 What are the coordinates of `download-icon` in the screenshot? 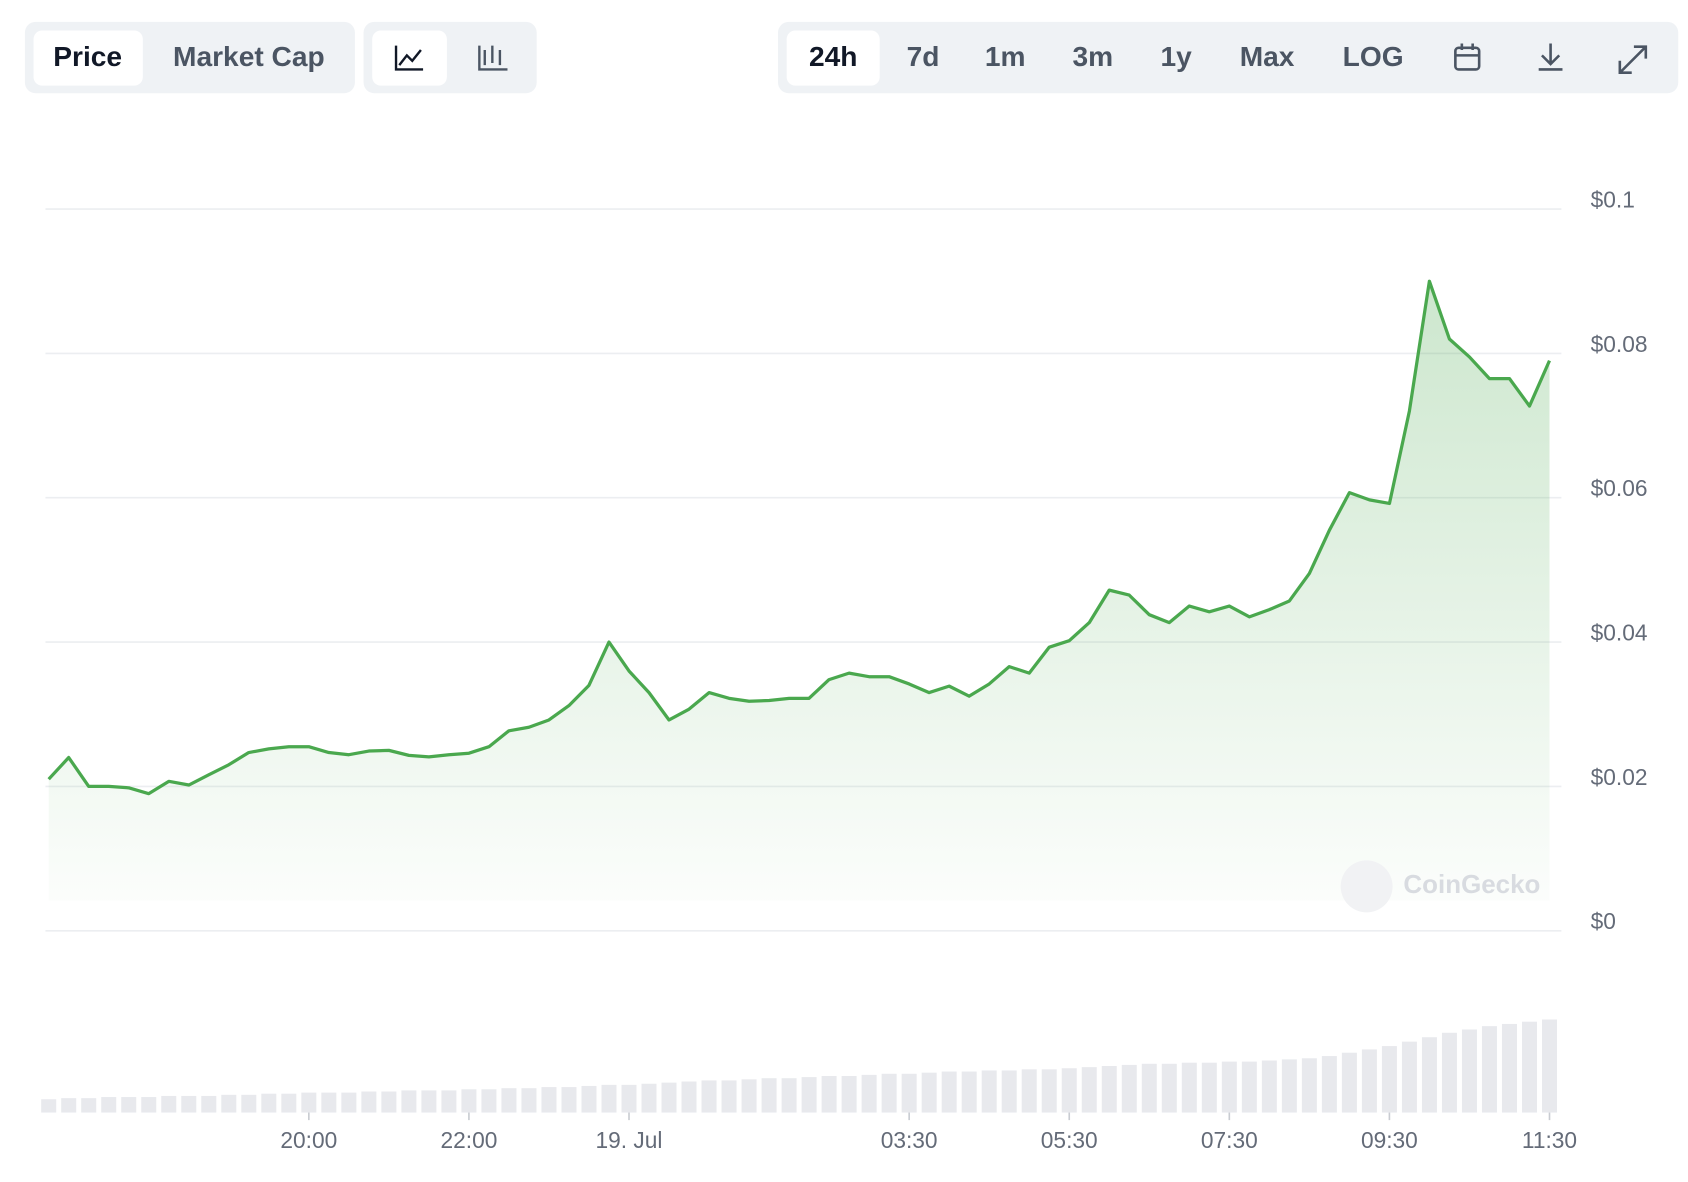 It's located at (1550, 57).